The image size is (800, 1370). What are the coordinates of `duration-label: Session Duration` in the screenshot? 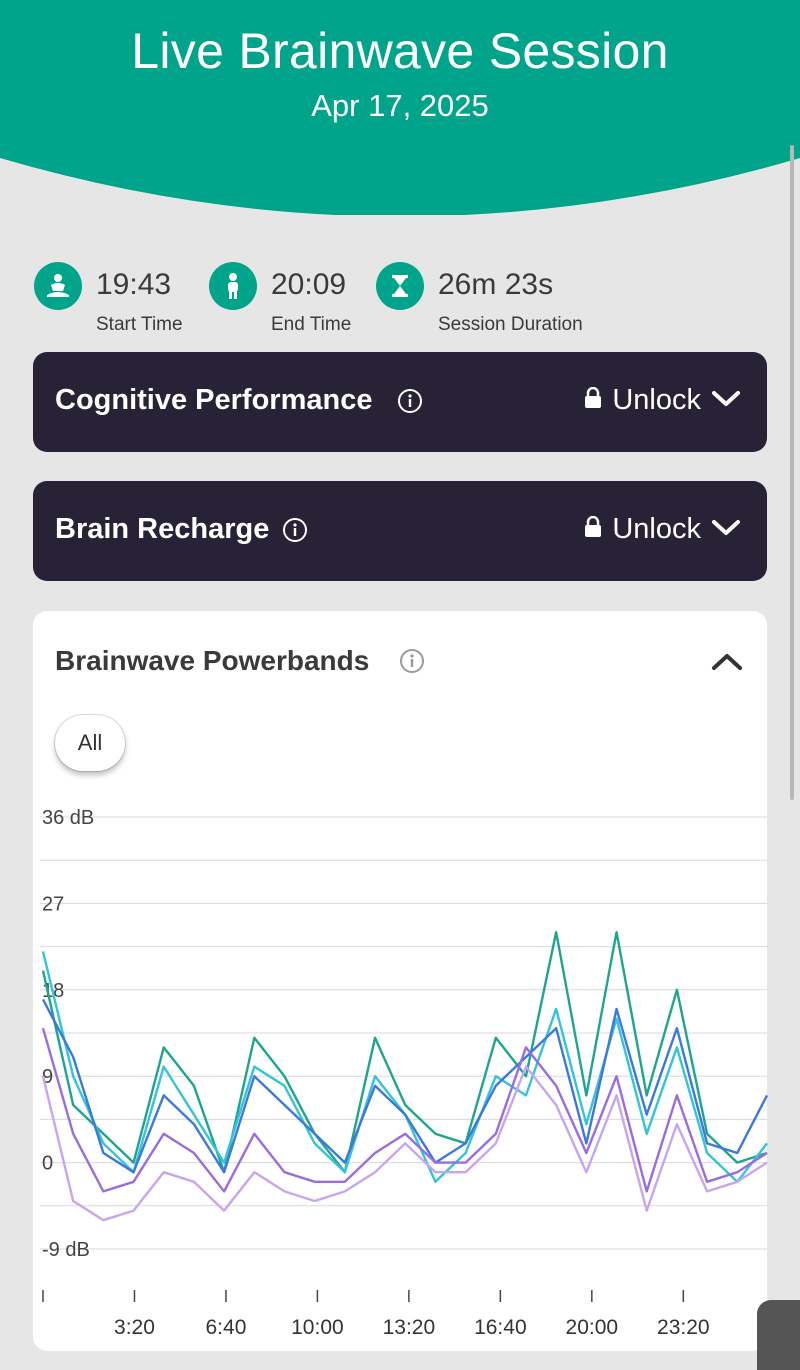 It's located at (510, 324).